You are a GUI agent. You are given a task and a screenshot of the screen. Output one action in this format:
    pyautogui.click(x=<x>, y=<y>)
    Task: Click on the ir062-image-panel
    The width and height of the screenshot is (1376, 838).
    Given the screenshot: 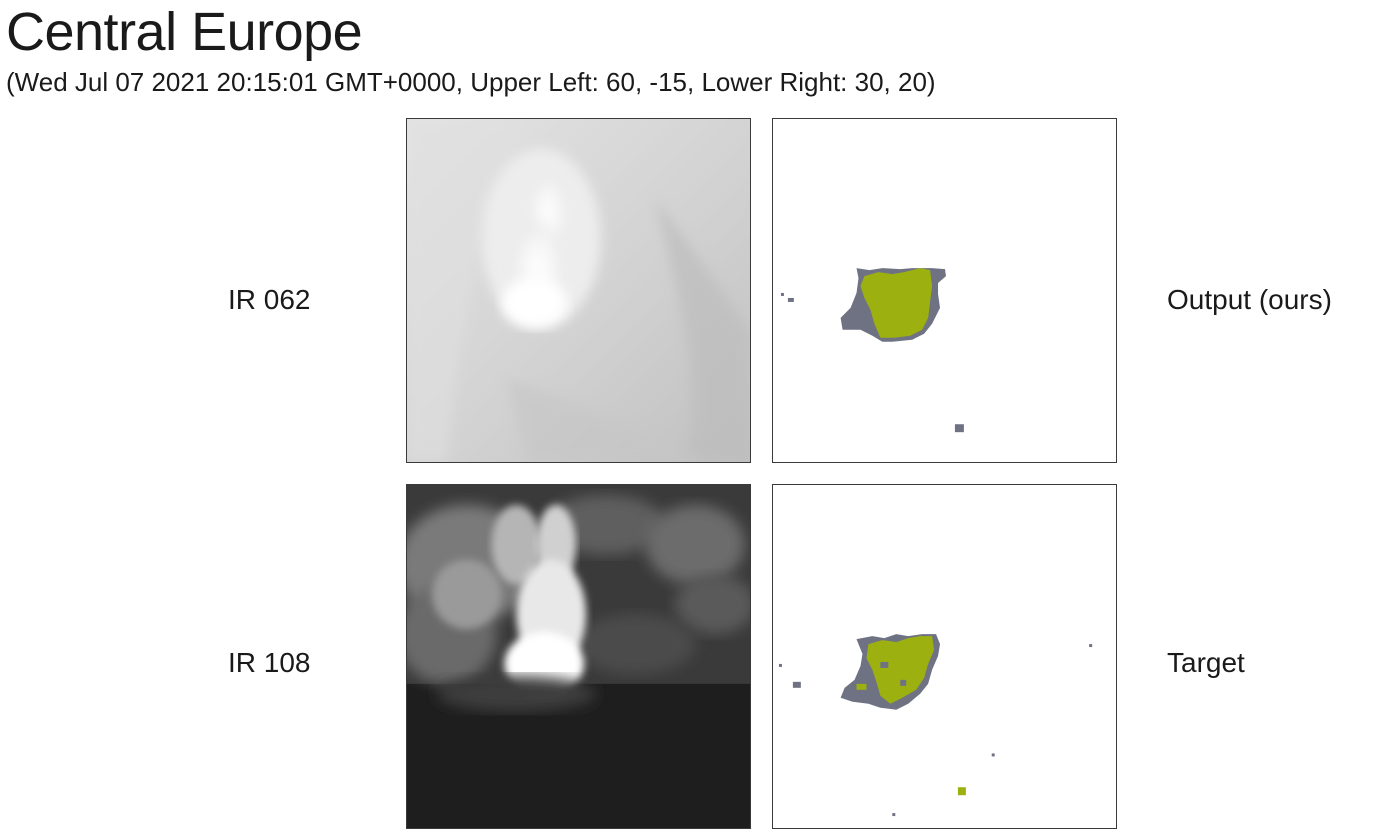 What is the action you would take?
    pyautogui.click(x=578, y=290)
    